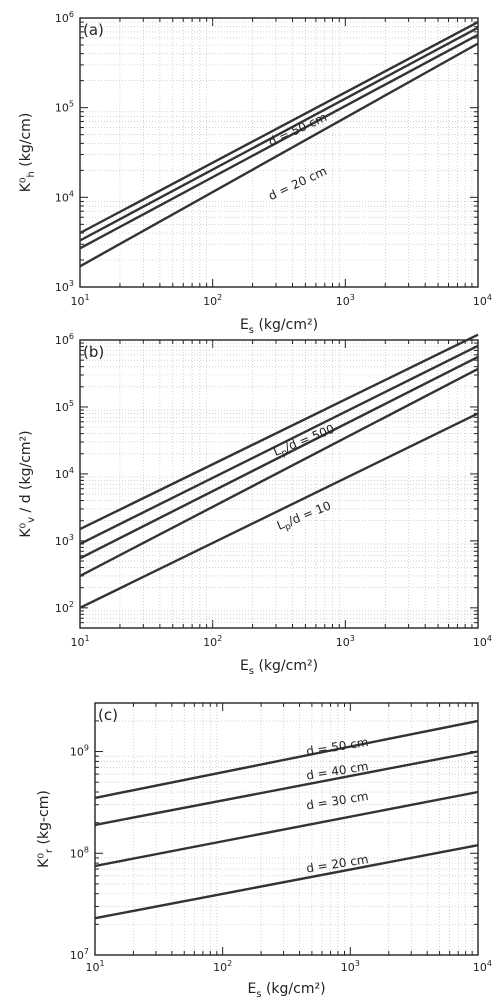 This screenshot has height=997, width=498. I want to click on y-tick-label: 10⁷, so click(79, 954).